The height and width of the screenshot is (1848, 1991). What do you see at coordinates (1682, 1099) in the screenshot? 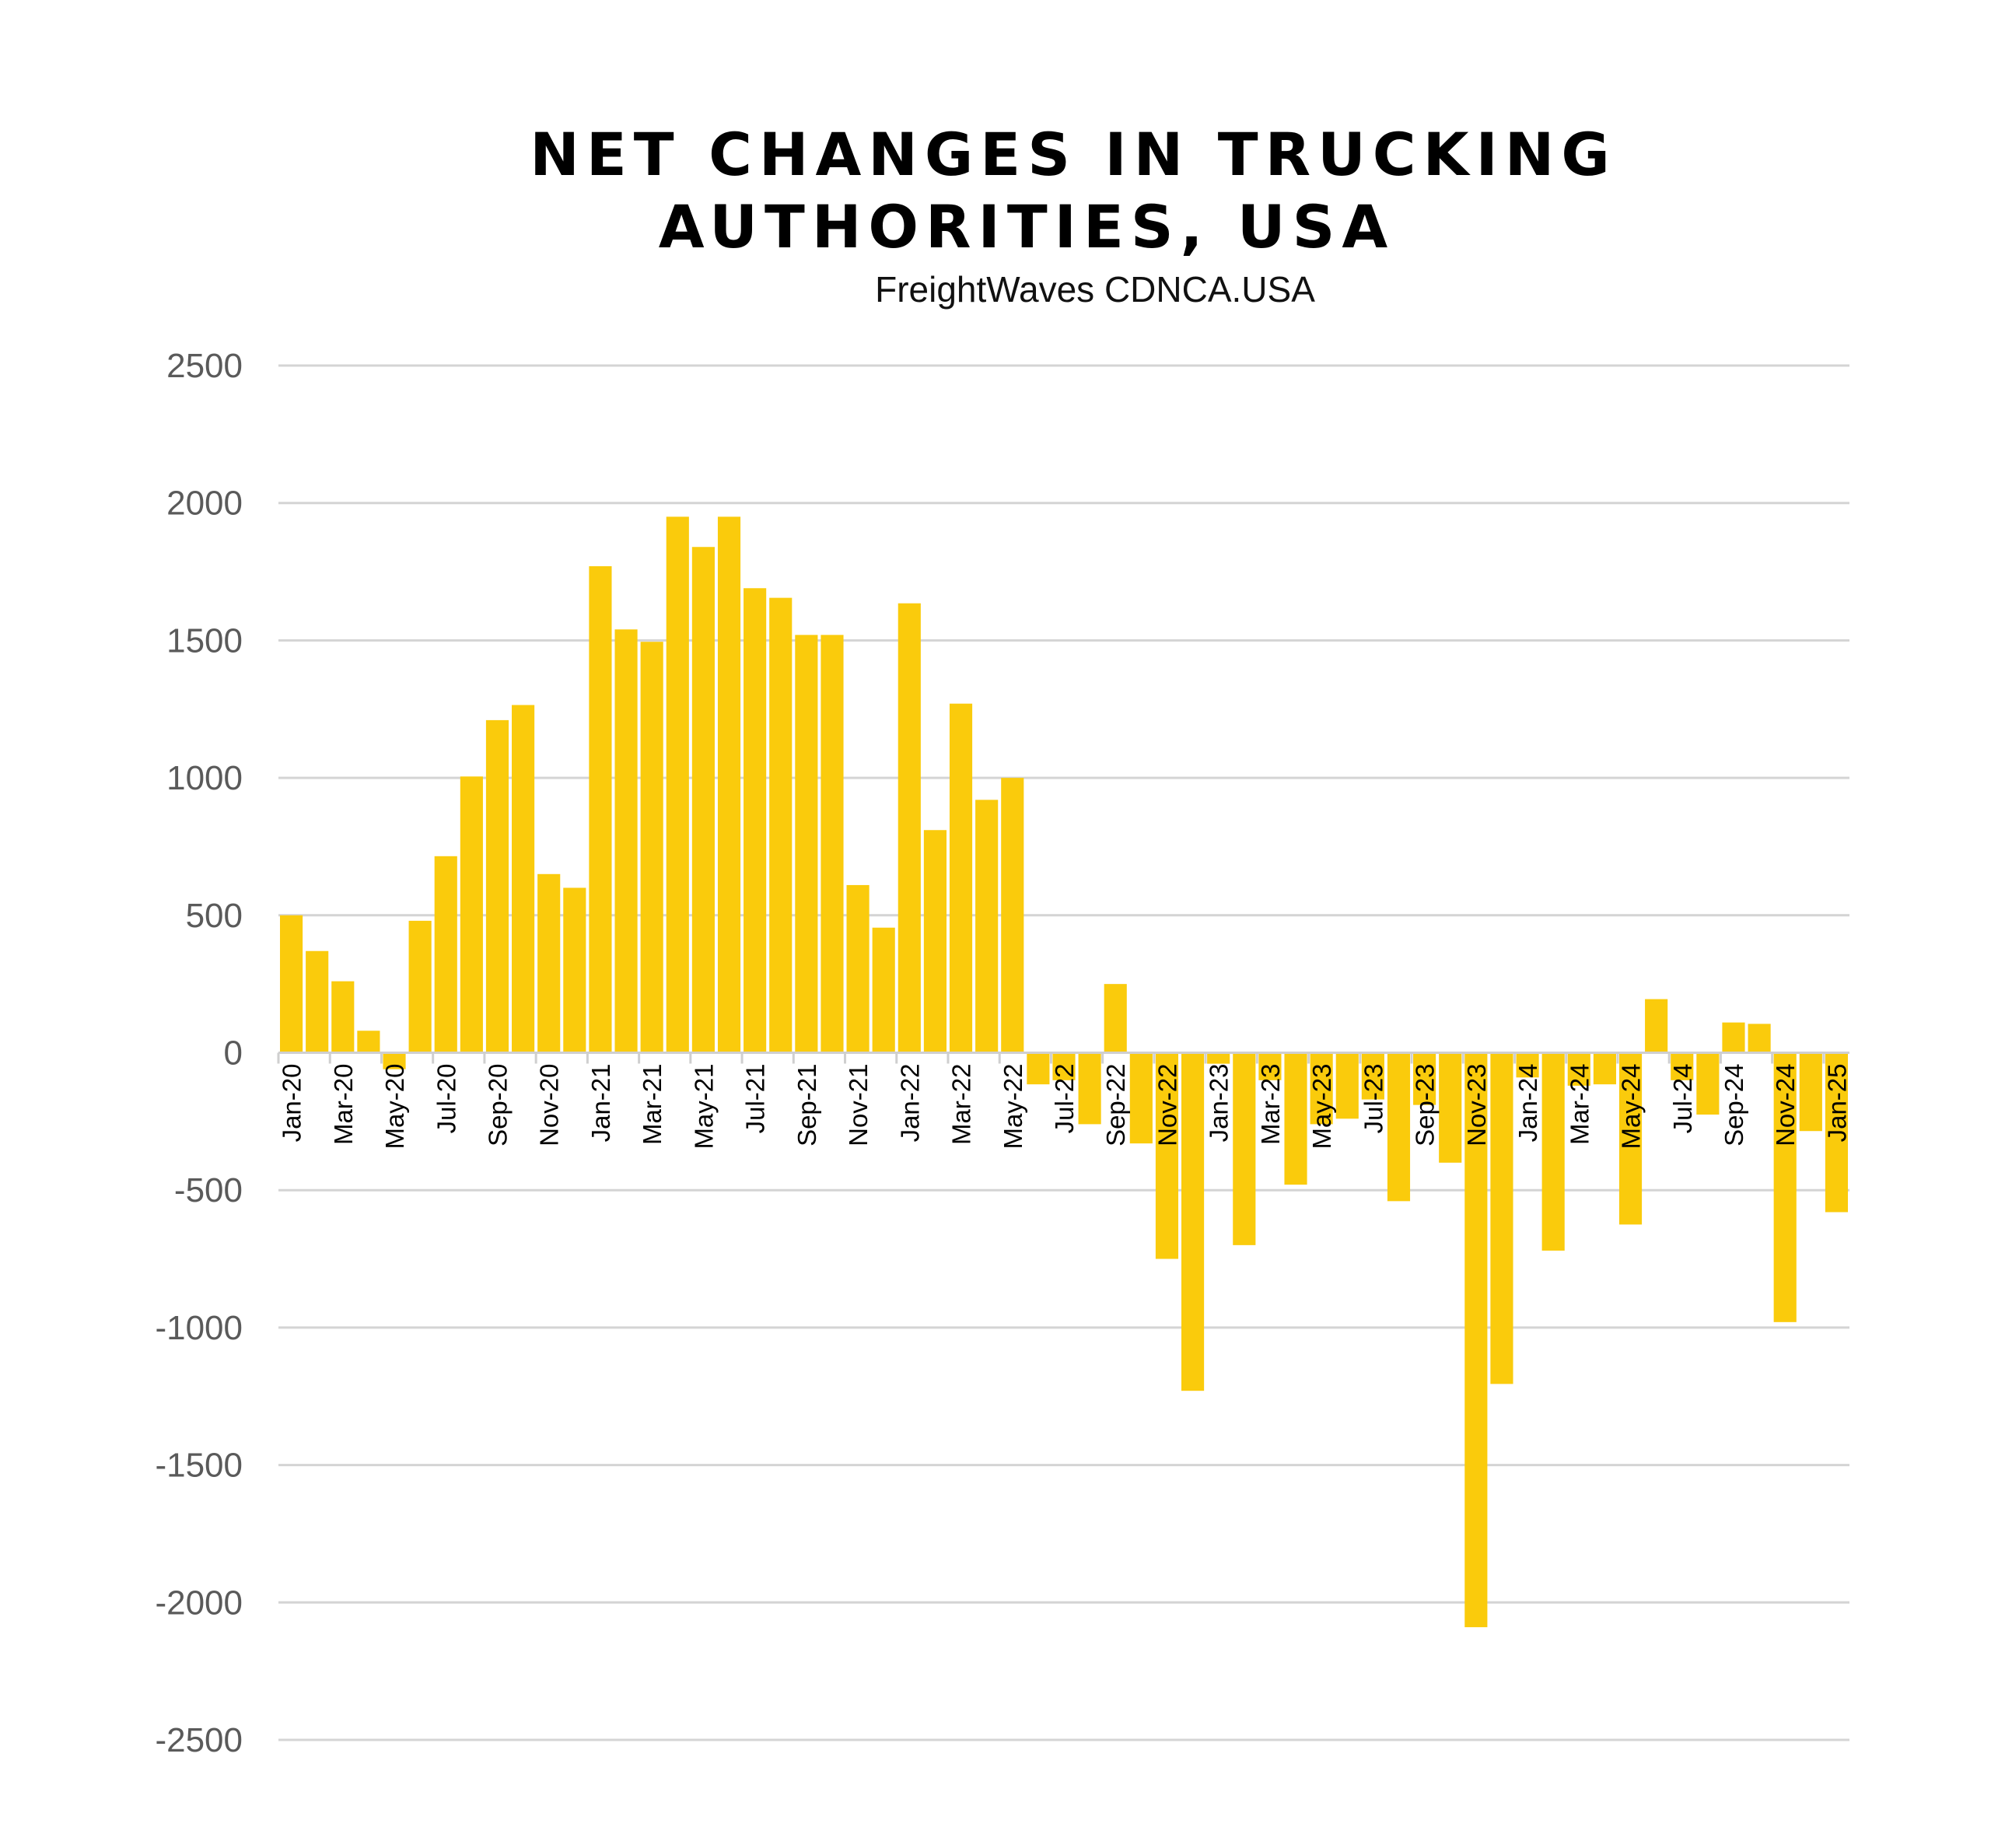
I see `x-tick-label: Jul-24` at bounding box center [1682, 1099].